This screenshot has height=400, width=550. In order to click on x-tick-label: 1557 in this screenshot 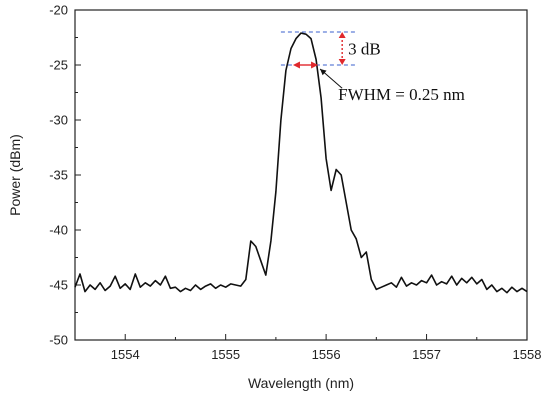, I will do `click(426, 354)`.